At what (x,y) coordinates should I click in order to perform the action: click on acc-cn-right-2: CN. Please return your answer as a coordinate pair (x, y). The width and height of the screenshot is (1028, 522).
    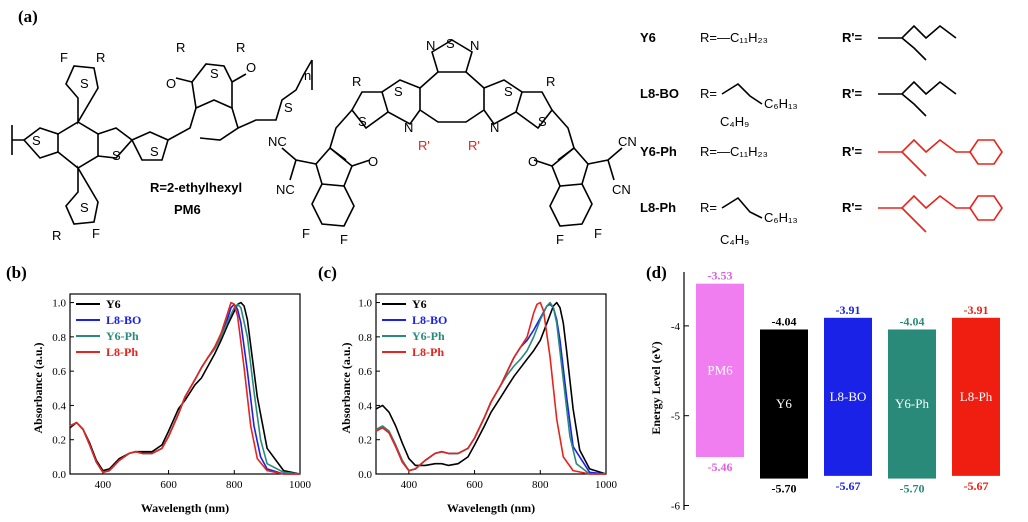
    Looking at the image, I should click on (621, 189).